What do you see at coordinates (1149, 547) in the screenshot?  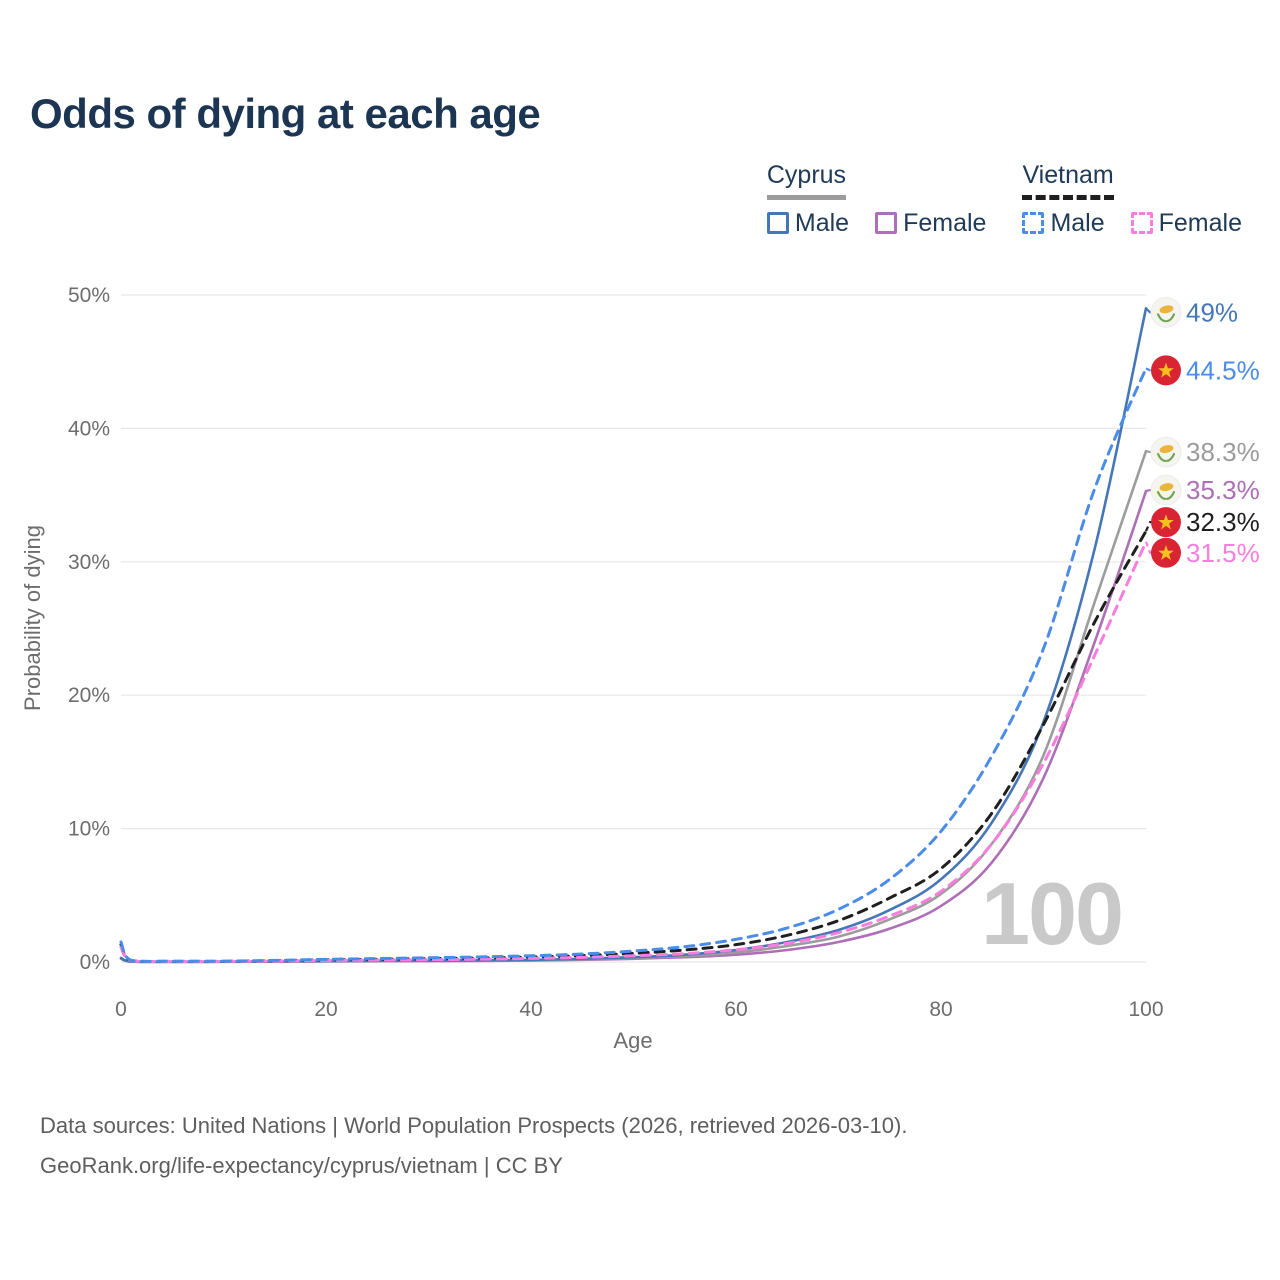 I see `label-connector-vietnam-female` at bounding box center [1149, 547].